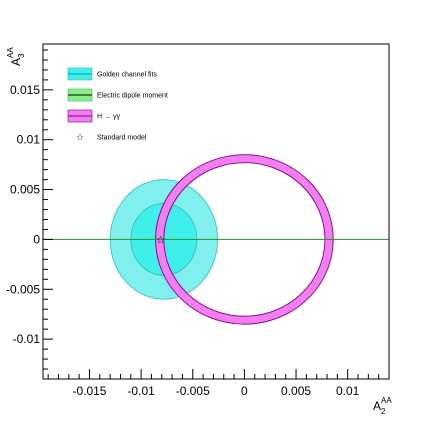 Image resolution: width=432 pixels, height=422 pixels. What do you see at coordinates (27, 339) in the screenshot?
I see `y-tick-label: -0.01` at bounding box center [27, 339].